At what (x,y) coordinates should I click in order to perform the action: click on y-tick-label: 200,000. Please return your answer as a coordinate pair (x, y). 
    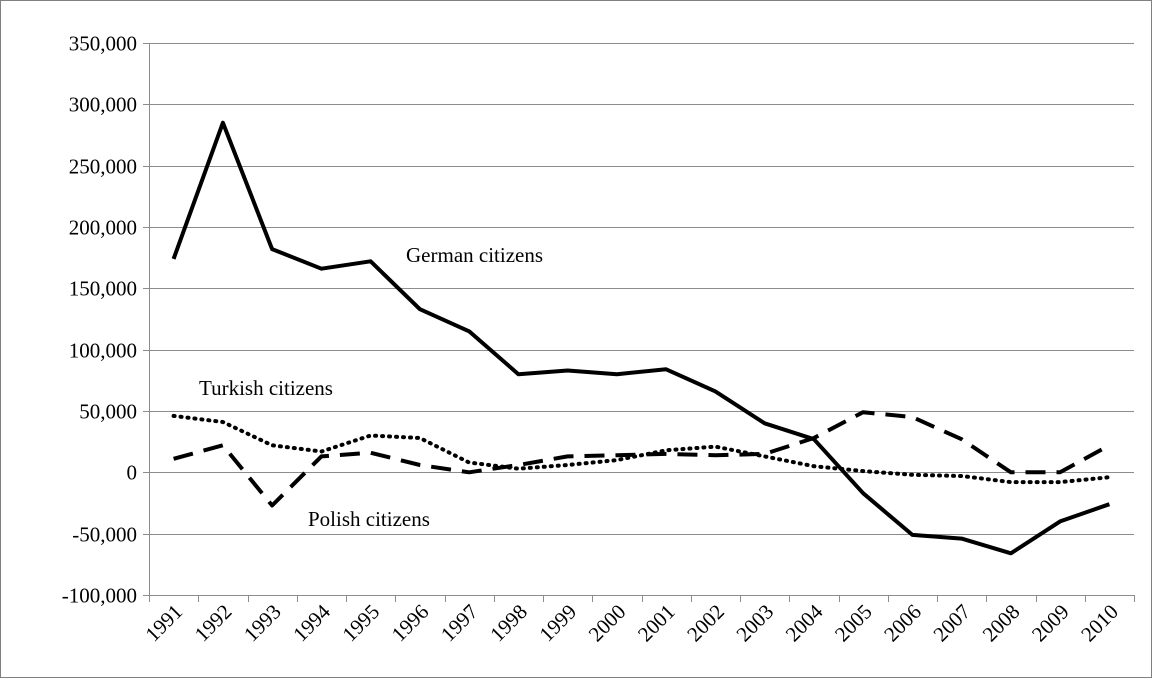
    Looking at the image, I should click on (103, 228).